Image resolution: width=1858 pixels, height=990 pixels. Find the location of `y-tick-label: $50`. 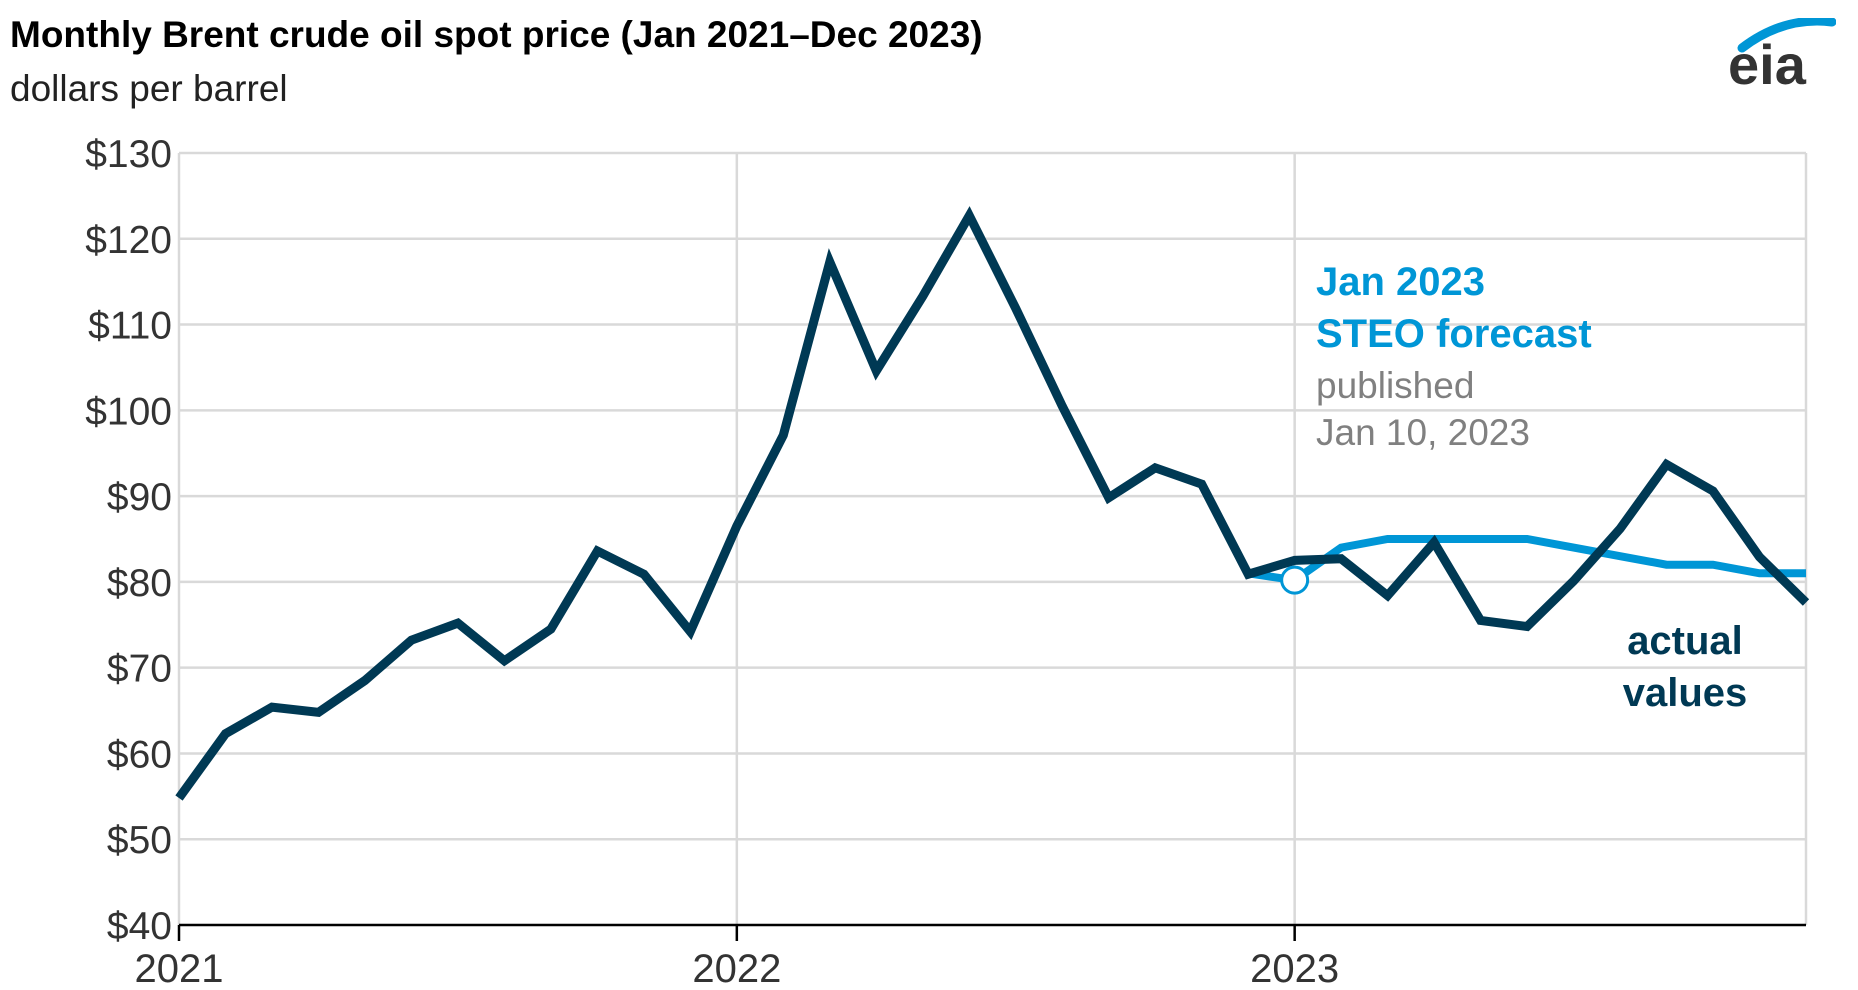

y-tick-label: $50 is located at coordinates (139, 840).